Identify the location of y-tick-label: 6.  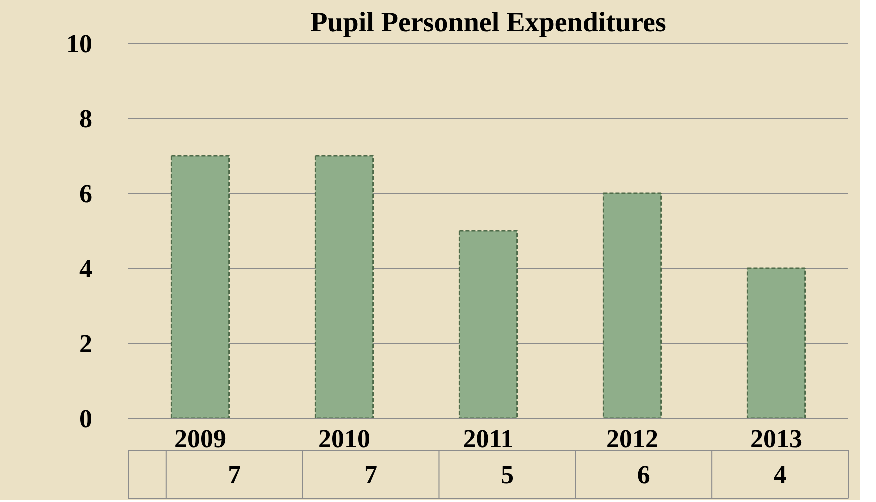
(86, 194).